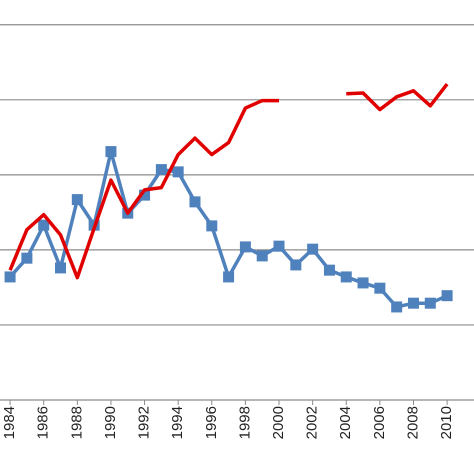  What do you see at coordinates (9, 422) in the screenshot?
I see `x-tick-label: 1984` at bounding box center [9, 422].